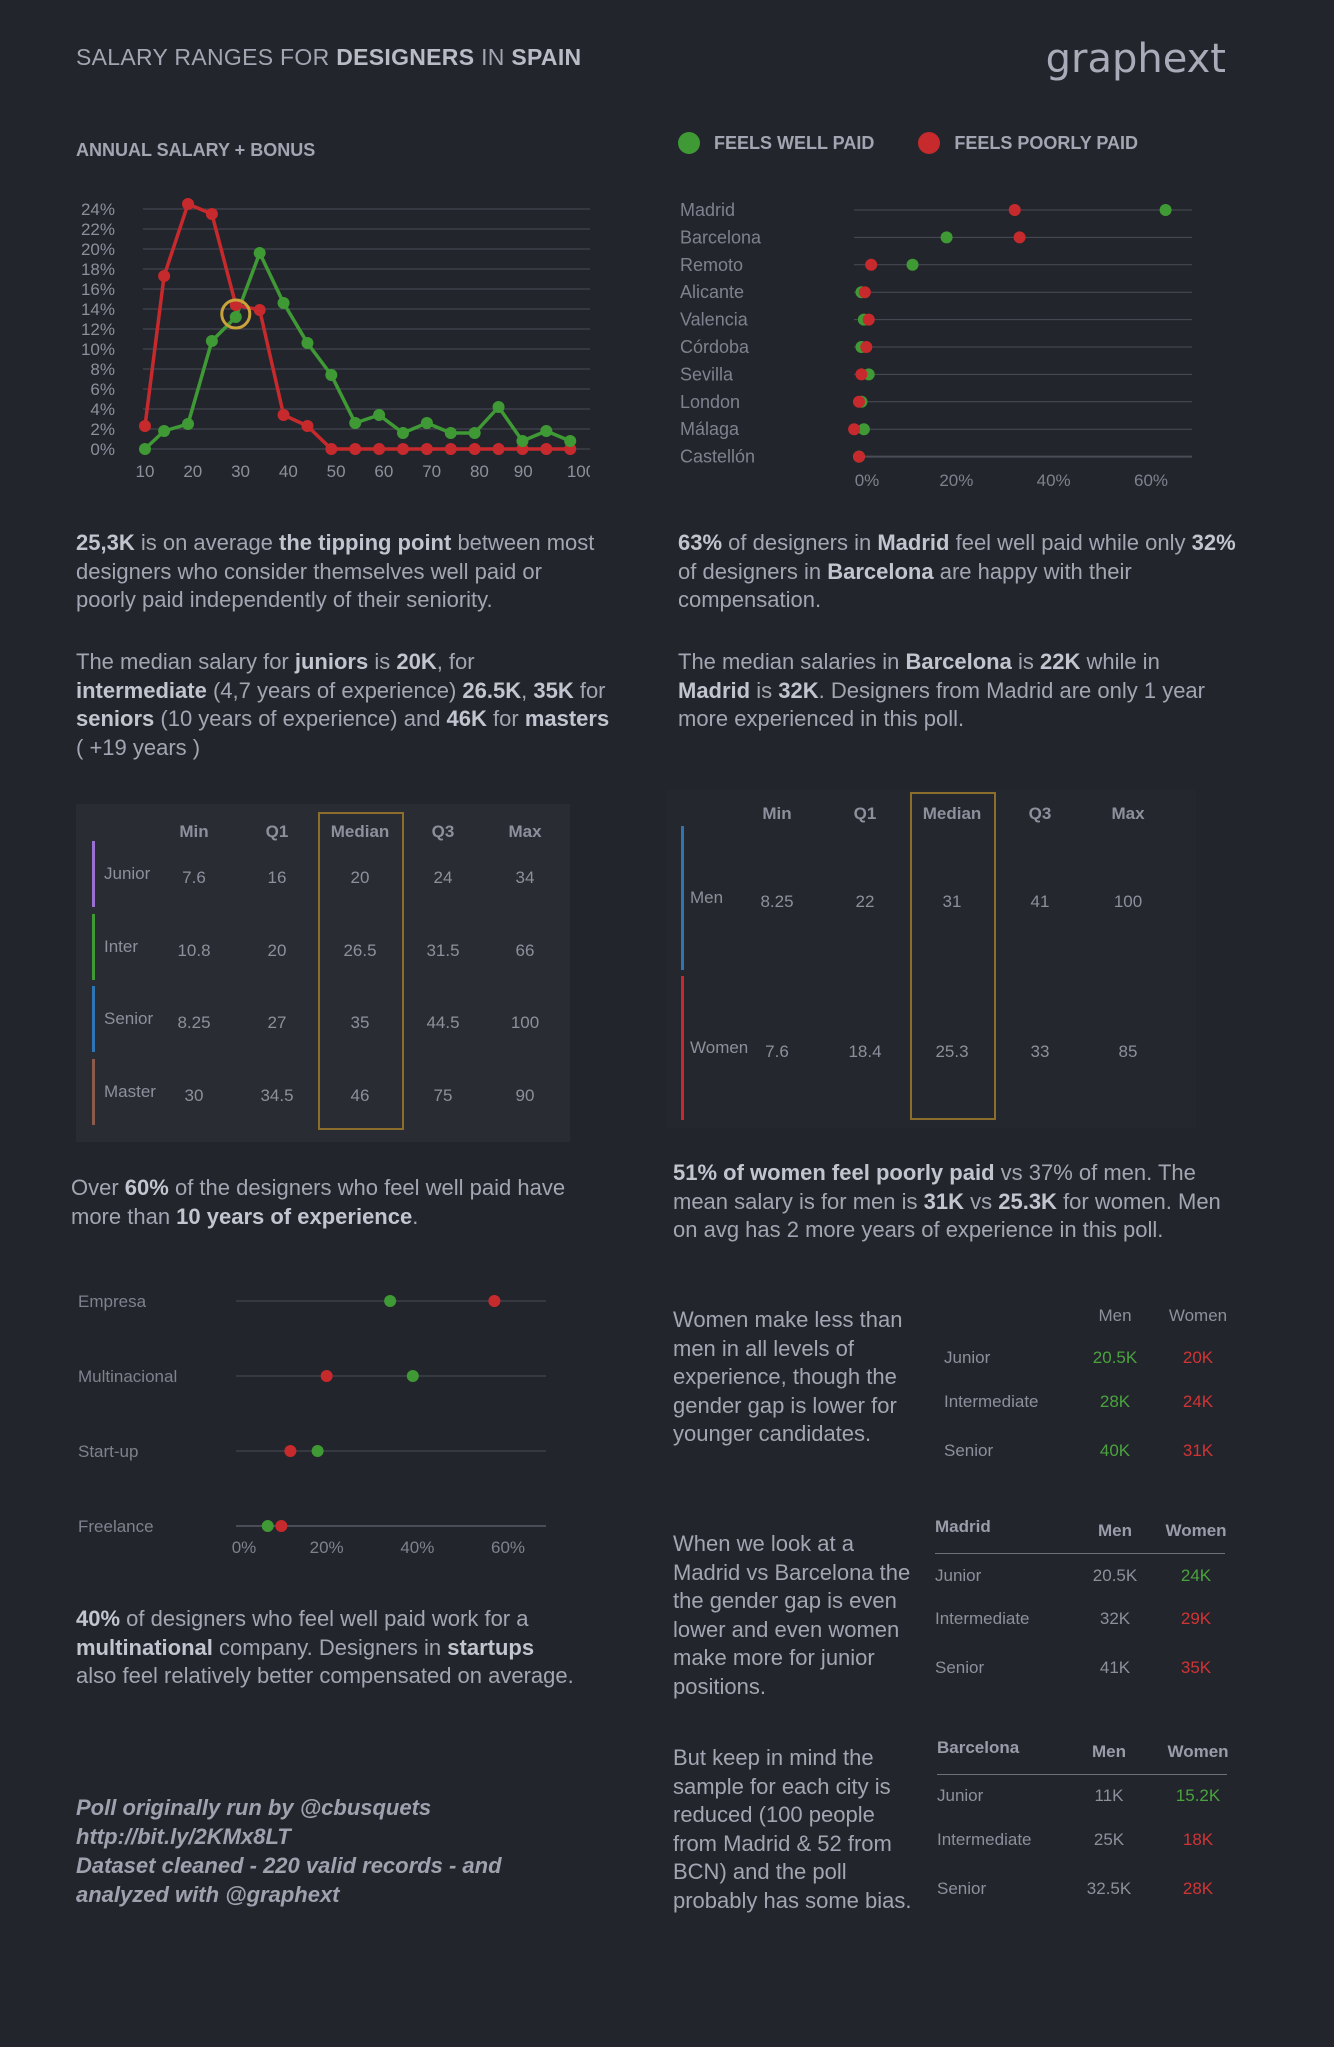 The width and height of the screenshot is (1334, 2047). What do you see at coordinates (102, 449) in the screenshot?
I see `y-tick-label: 0%` at bounding box center [102, 449].